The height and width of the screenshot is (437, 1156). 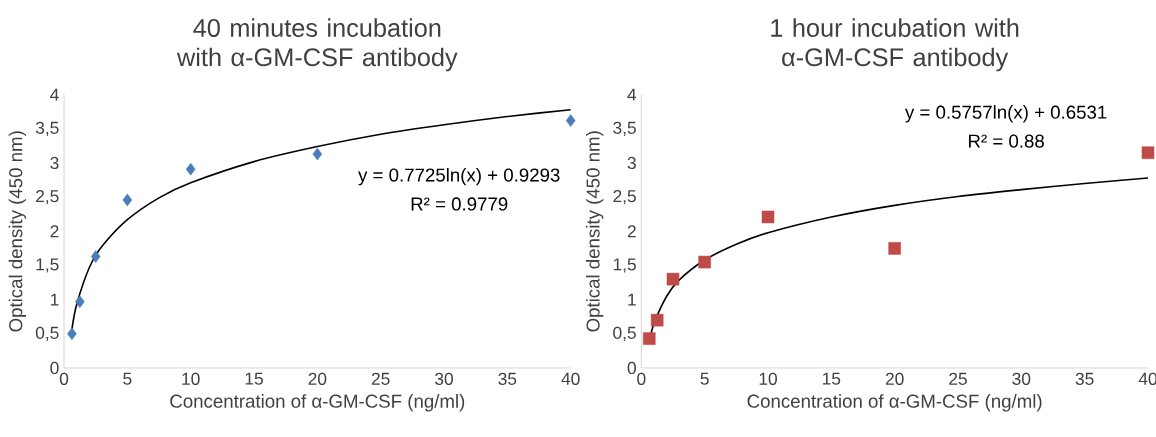 What do you see at coordinates (1006, 141) in the screenshot?
I see `annotation: R² = 0.88` at bounding box center [1006, 141].